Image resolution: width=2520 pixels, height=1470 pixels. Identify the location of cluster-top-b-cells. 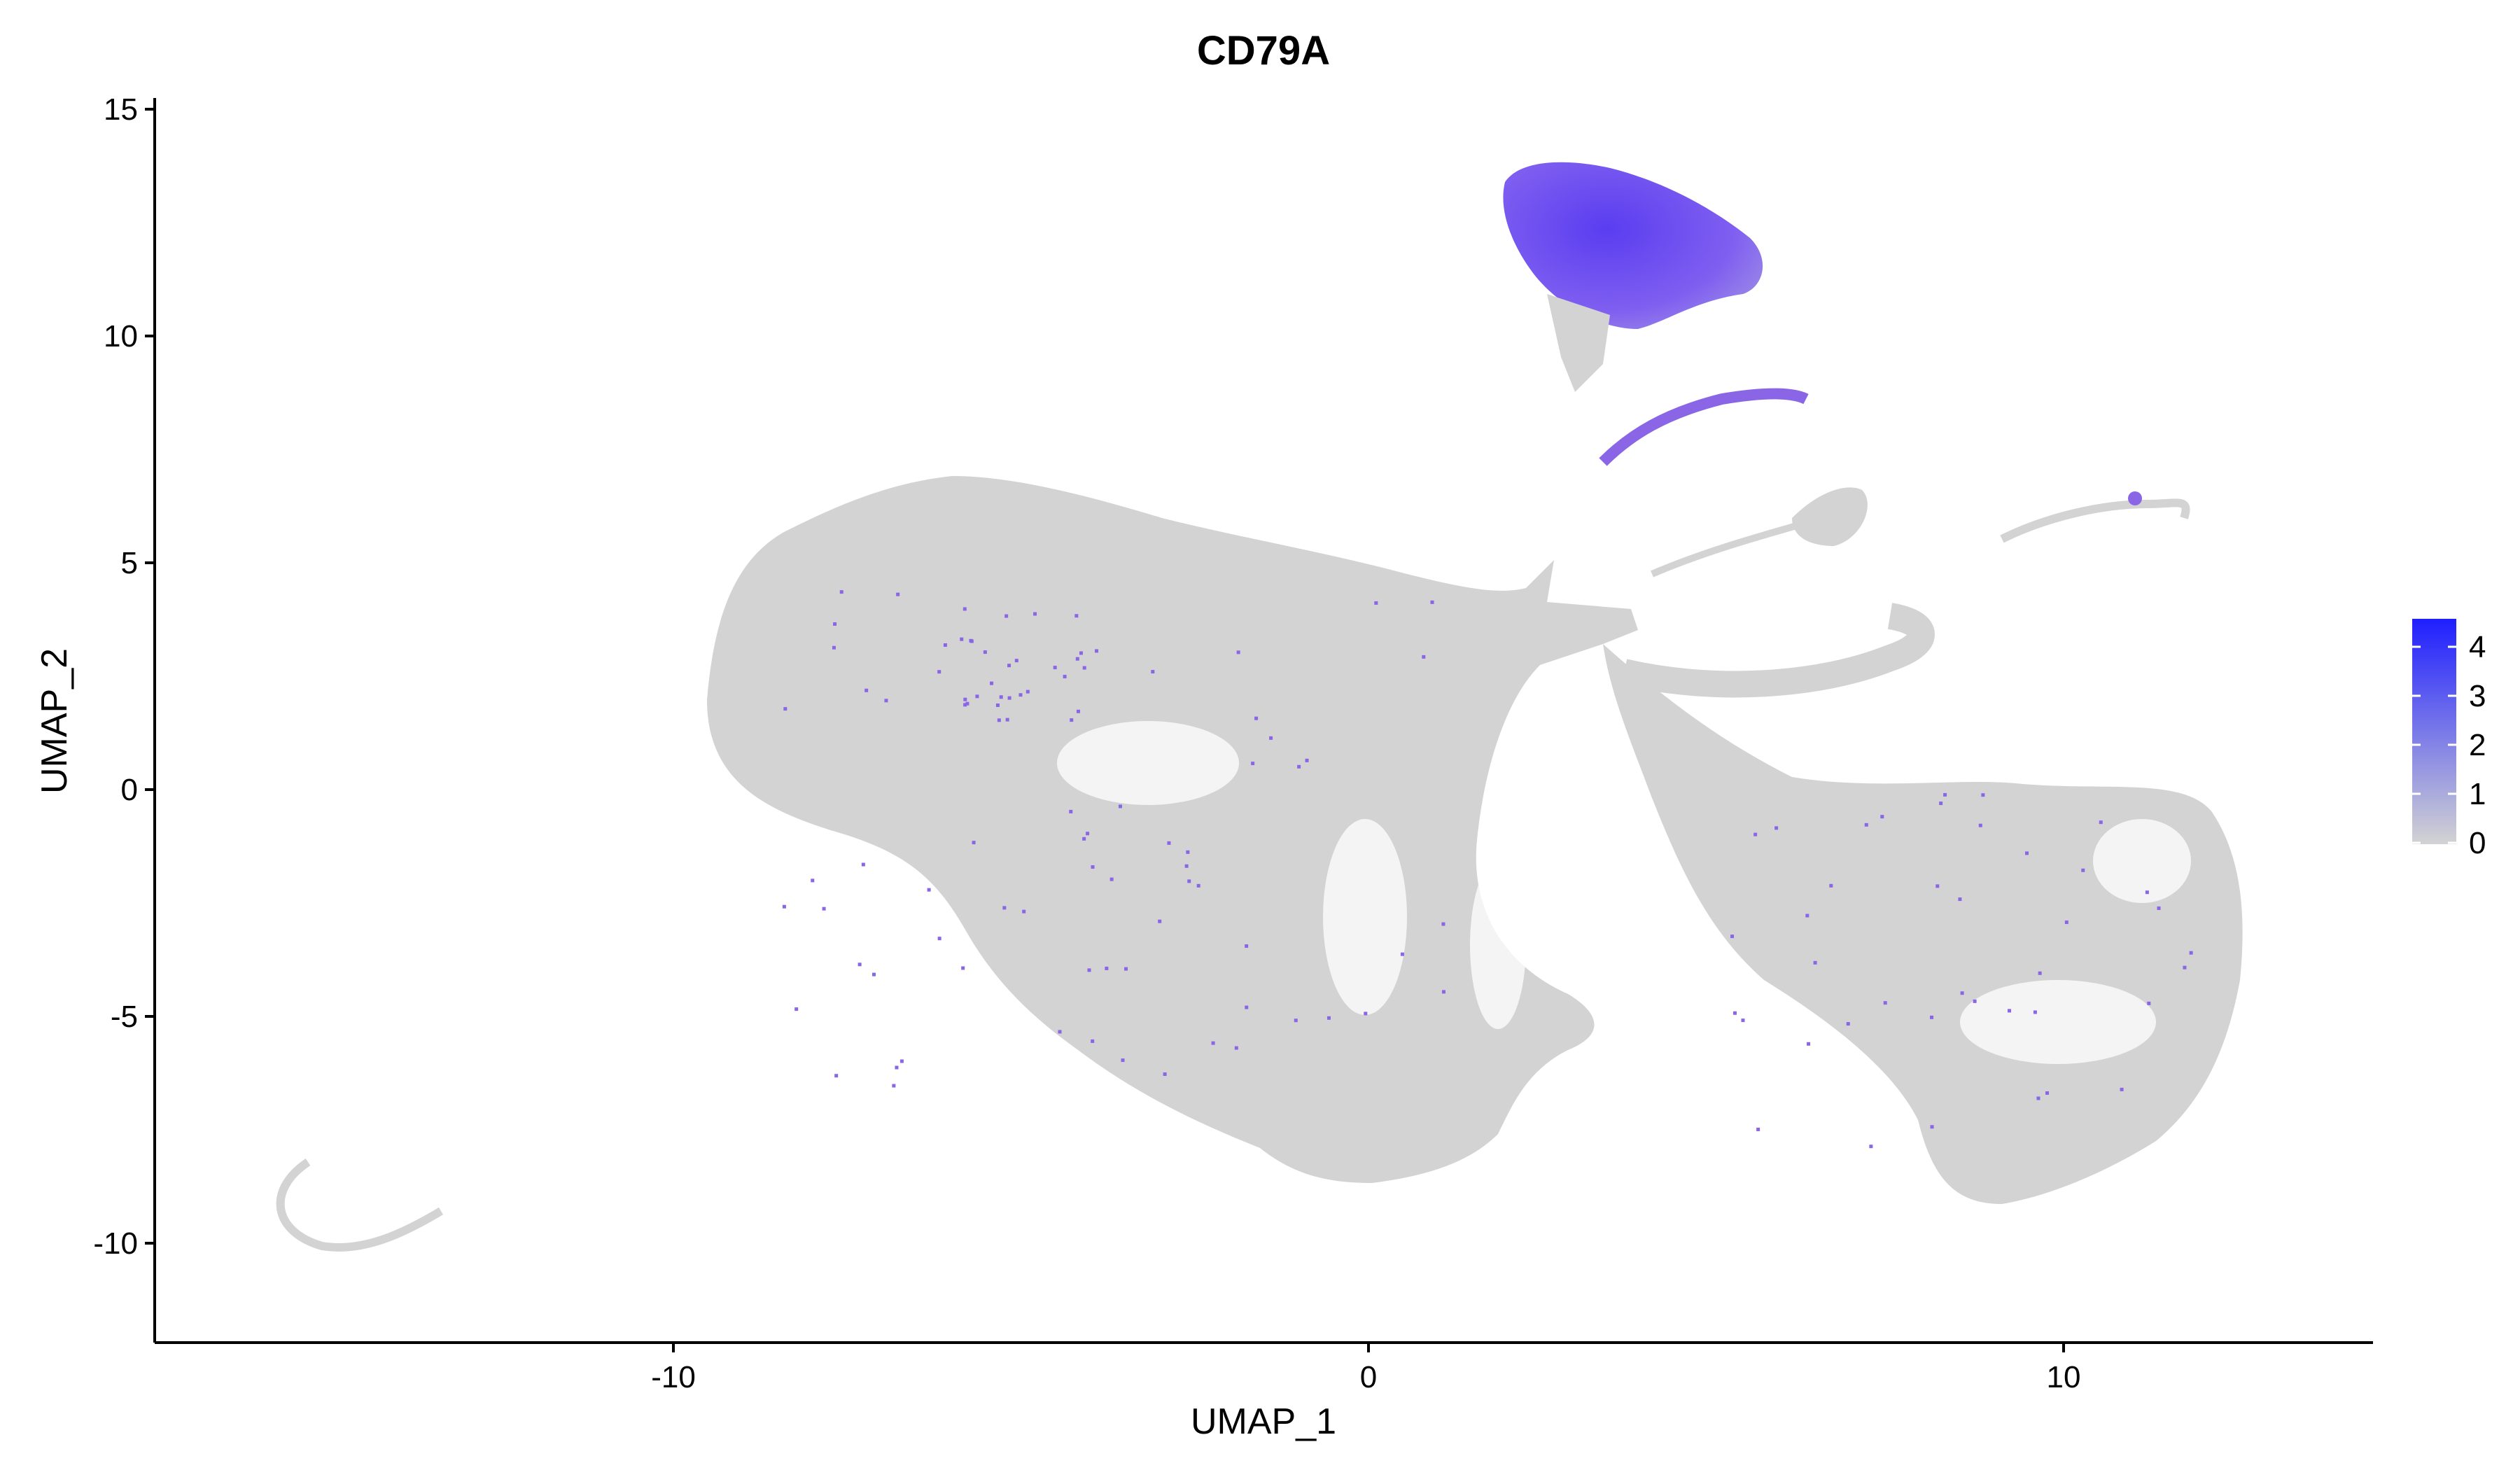
(1633, 245).